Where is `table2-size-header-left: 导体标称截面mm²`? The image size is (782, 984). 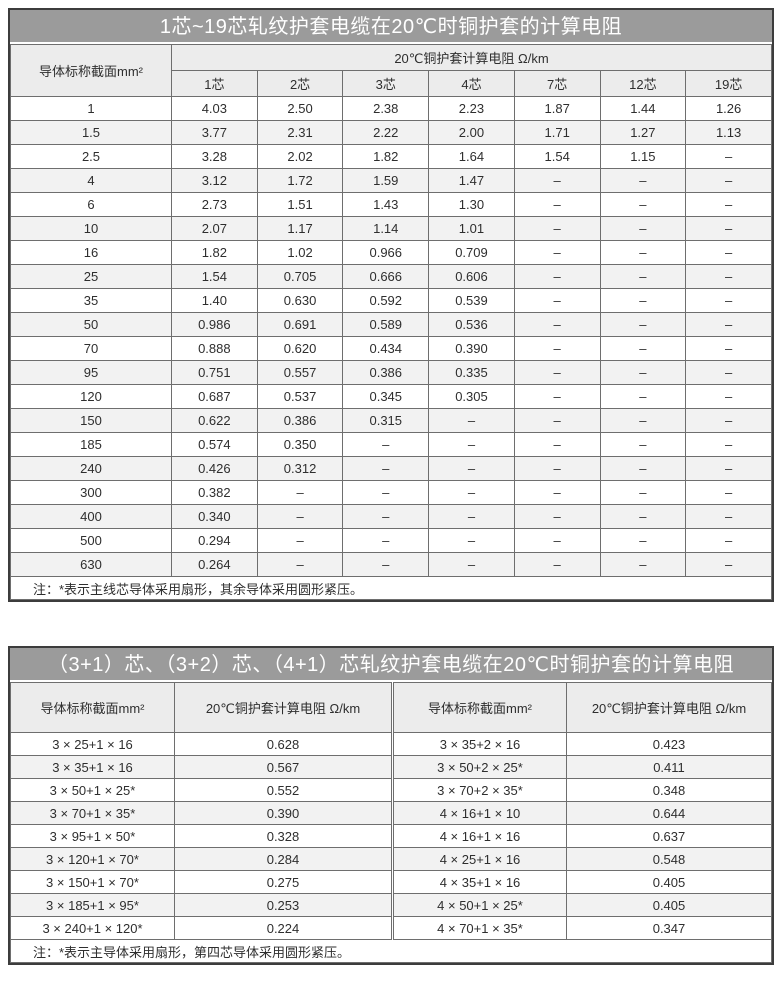 table2-size-header-left: 导体标称截面mm² is located at coordinates (92, 707).